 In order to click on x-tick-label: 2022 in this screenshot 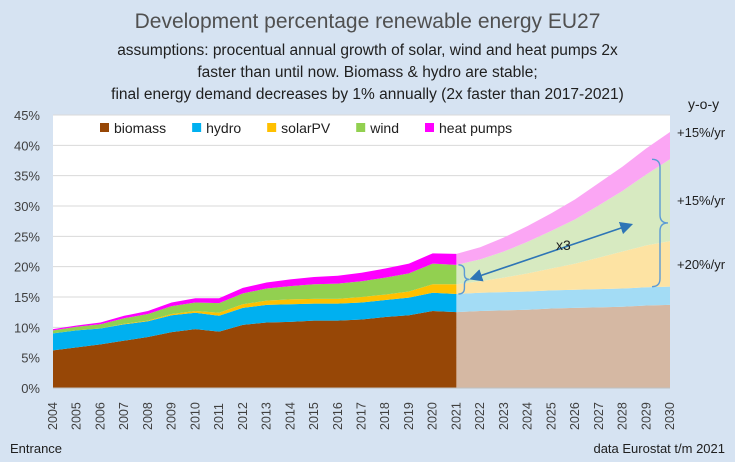, I will do `click(480, 416)`.